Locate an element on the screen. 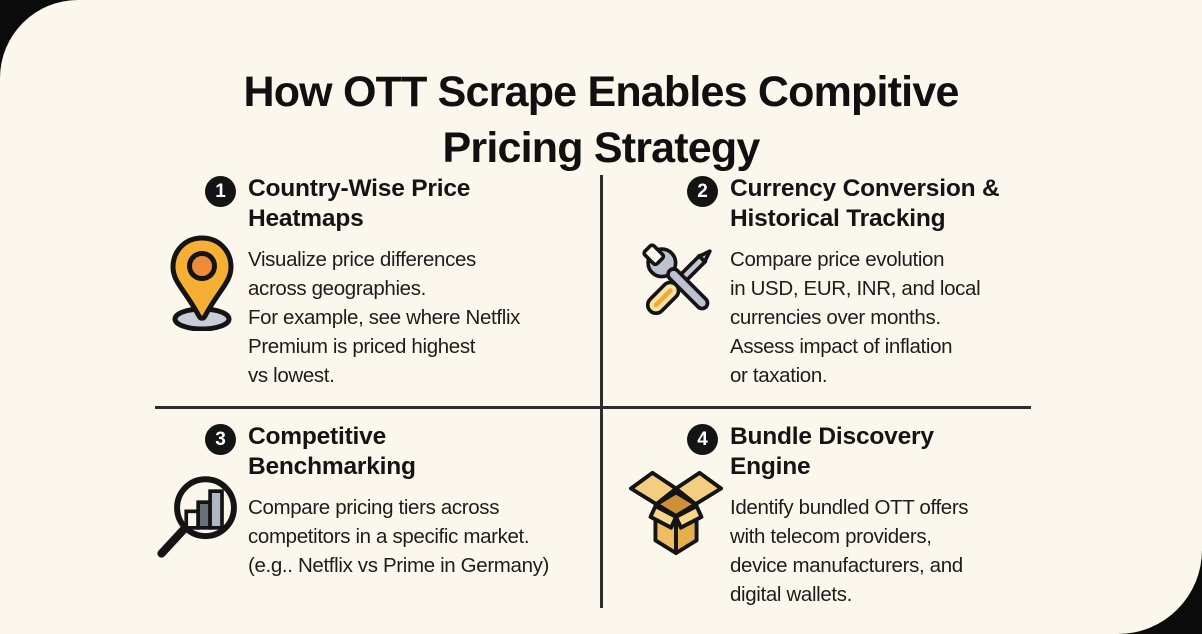 The width and height of the screenshot is (1202, 634). vertical-divider is located at coordinates (601, 391).